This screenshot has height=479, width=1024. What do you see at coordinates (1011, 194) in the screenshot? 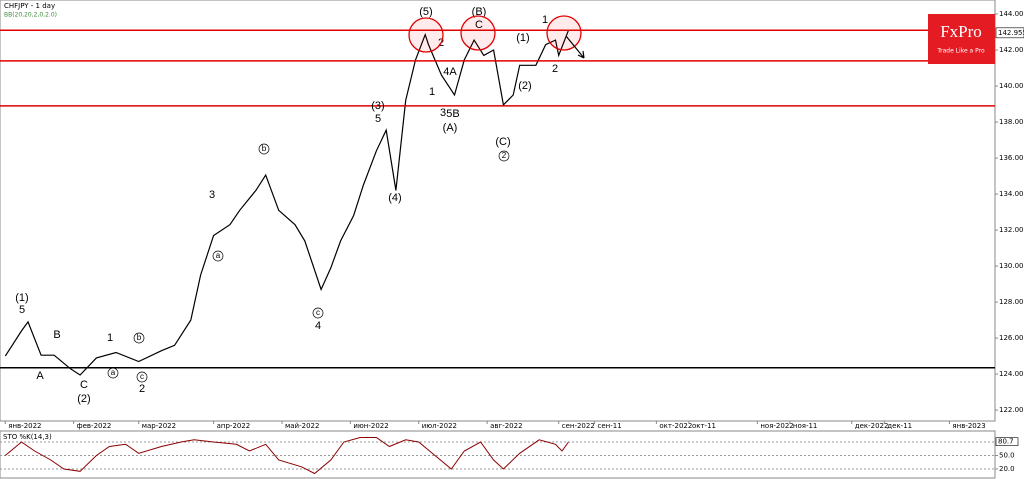
I see `y-tick-label: 134.000` at bounding box center [1011, 194].